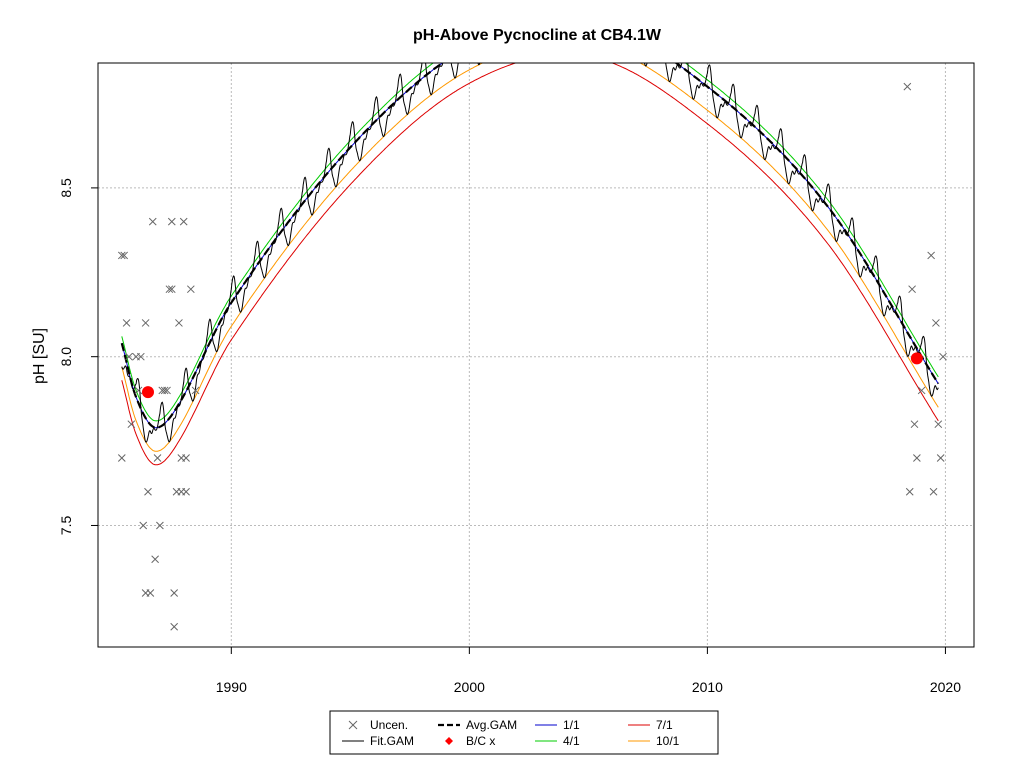 The image size is (1024, 768). I want to click on legend-label: Uncen., so click(389, 725).